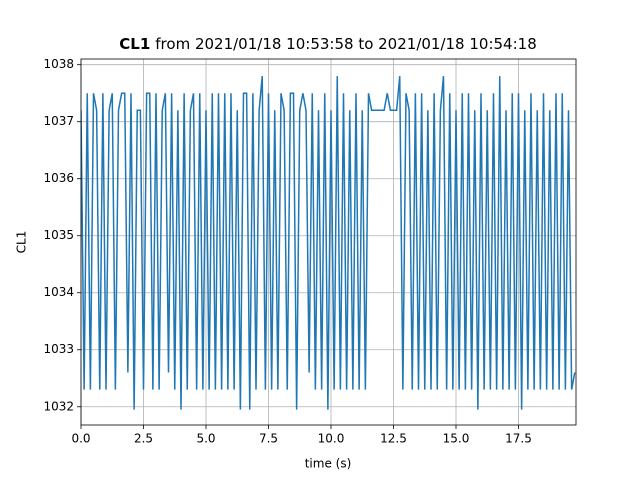 This screenshot has width=640, height=480. What do you see at coordinates (331, 439) in the screenshot?
I see `x-tick-label: 10.0` at bounding box center [331, 439].